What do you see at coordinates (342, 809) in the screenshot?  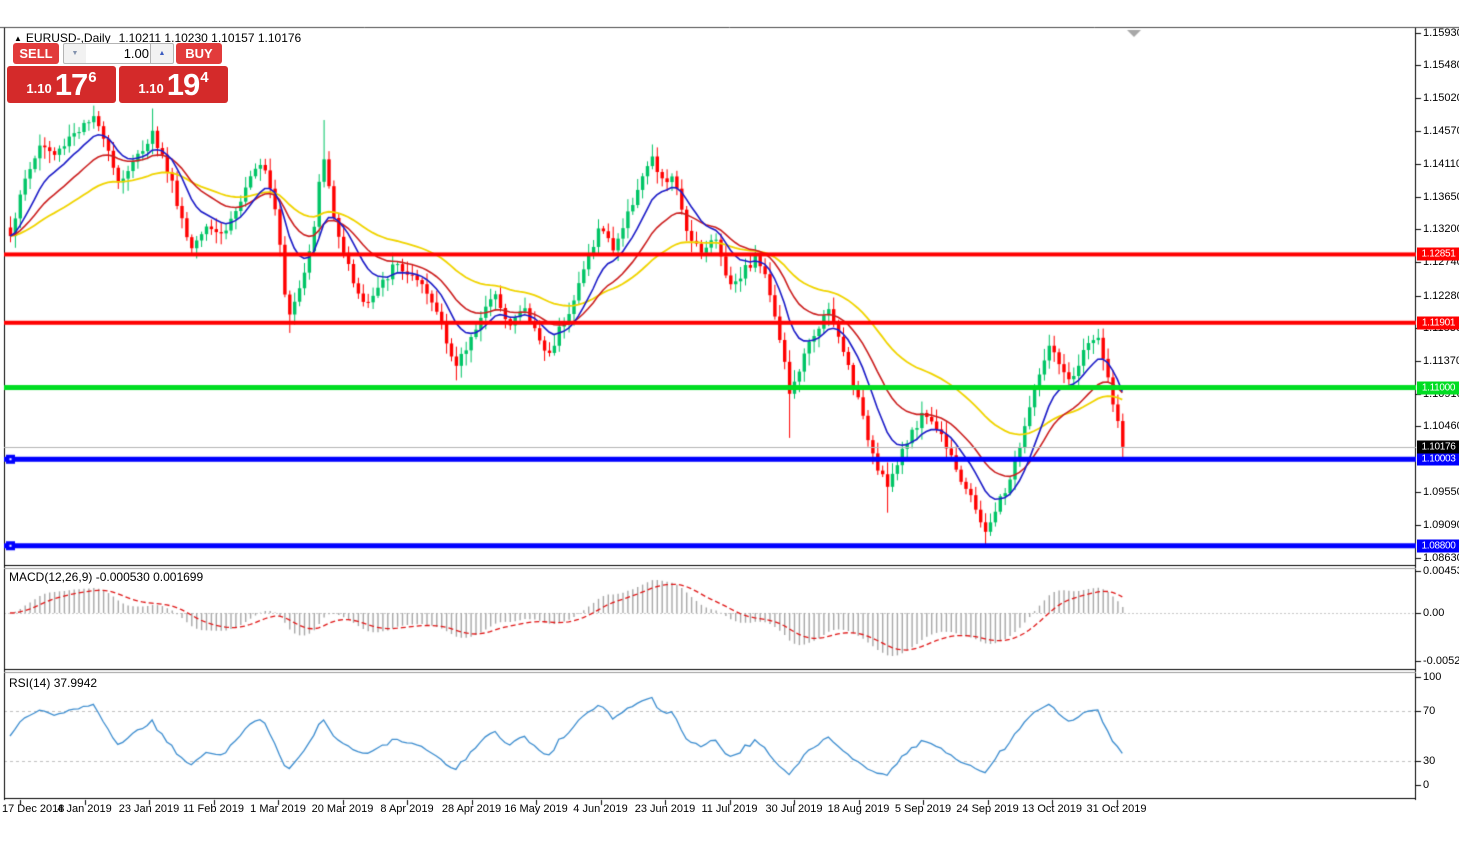 I see `x-axis-date-label: 20 Mar 2019` at bounding box center [342, 809].